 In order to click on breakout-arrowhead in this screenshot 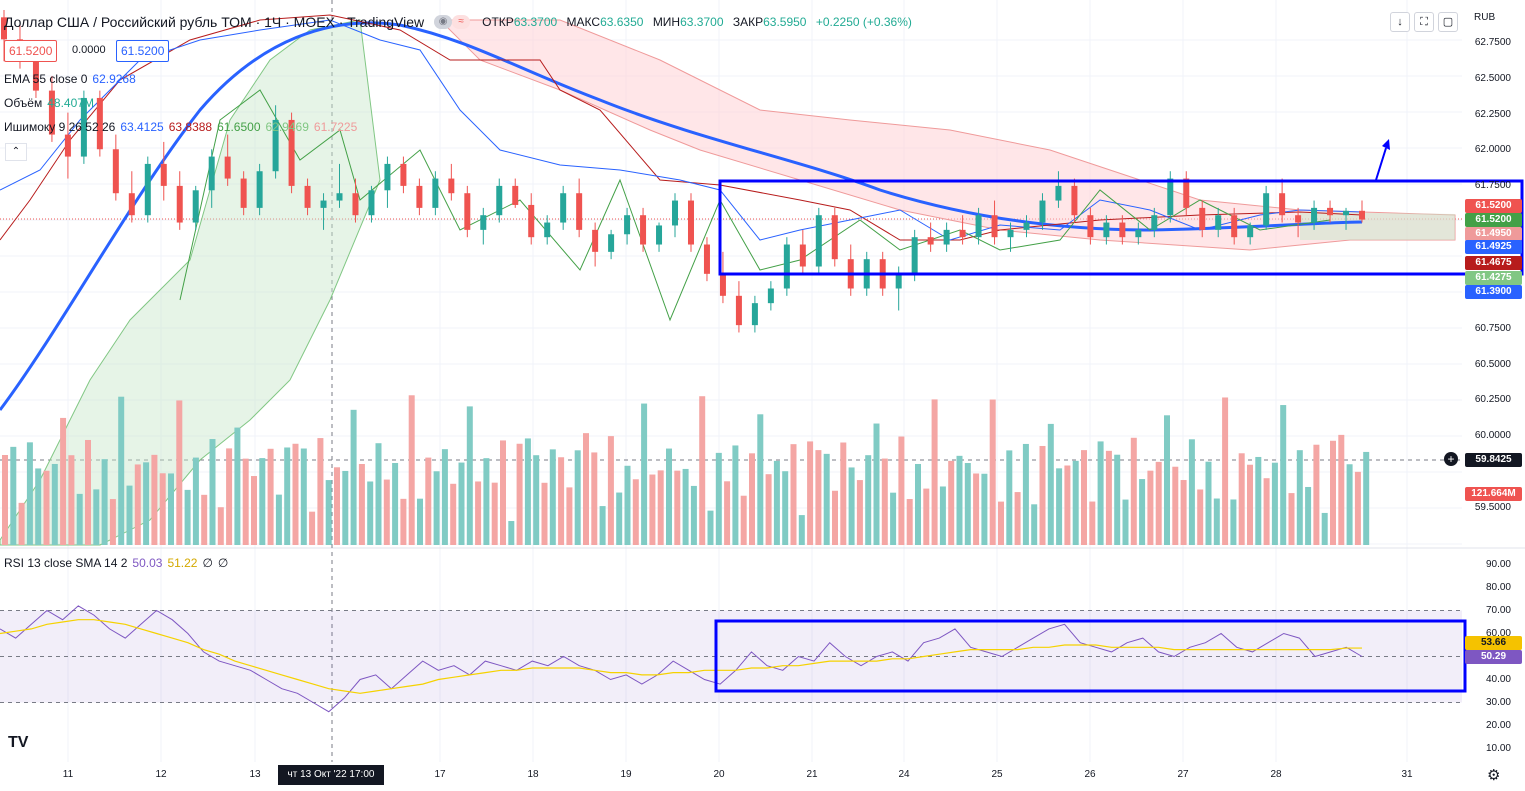, I will do `click(1386, 144)`.